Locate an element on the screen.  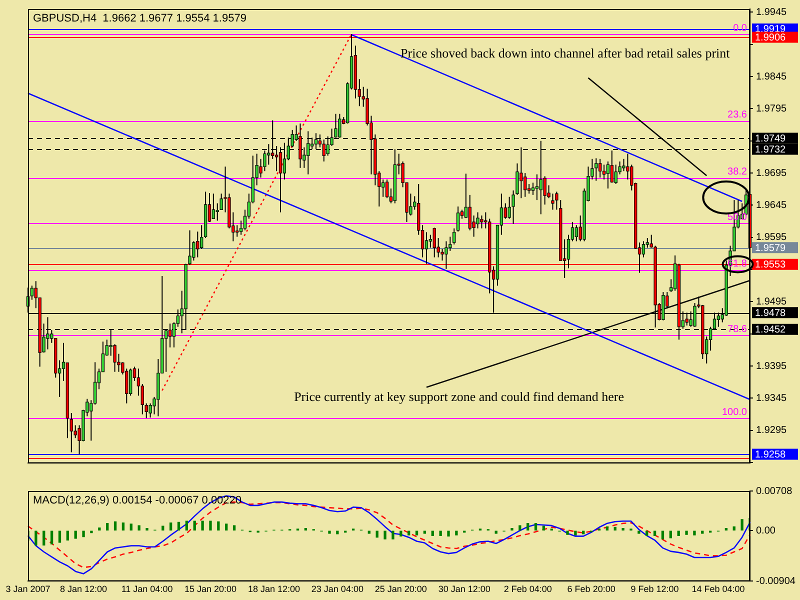
x-tick-label: 25 Jan 20:00 is located at coordinates (400, 589).